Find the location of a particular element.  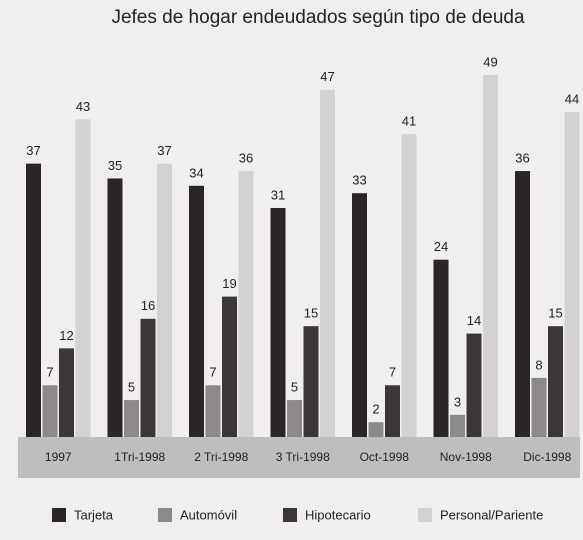

data-label: 31 is located at coordinates (278, 194).